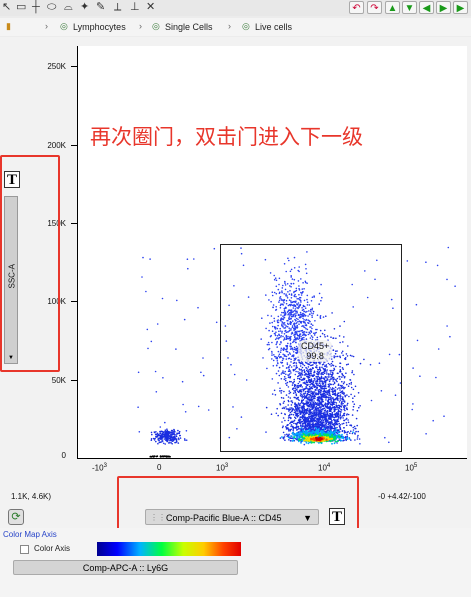 The image size is (471, 597). I want to click on undo-icon: ↶, so click(356, 7).